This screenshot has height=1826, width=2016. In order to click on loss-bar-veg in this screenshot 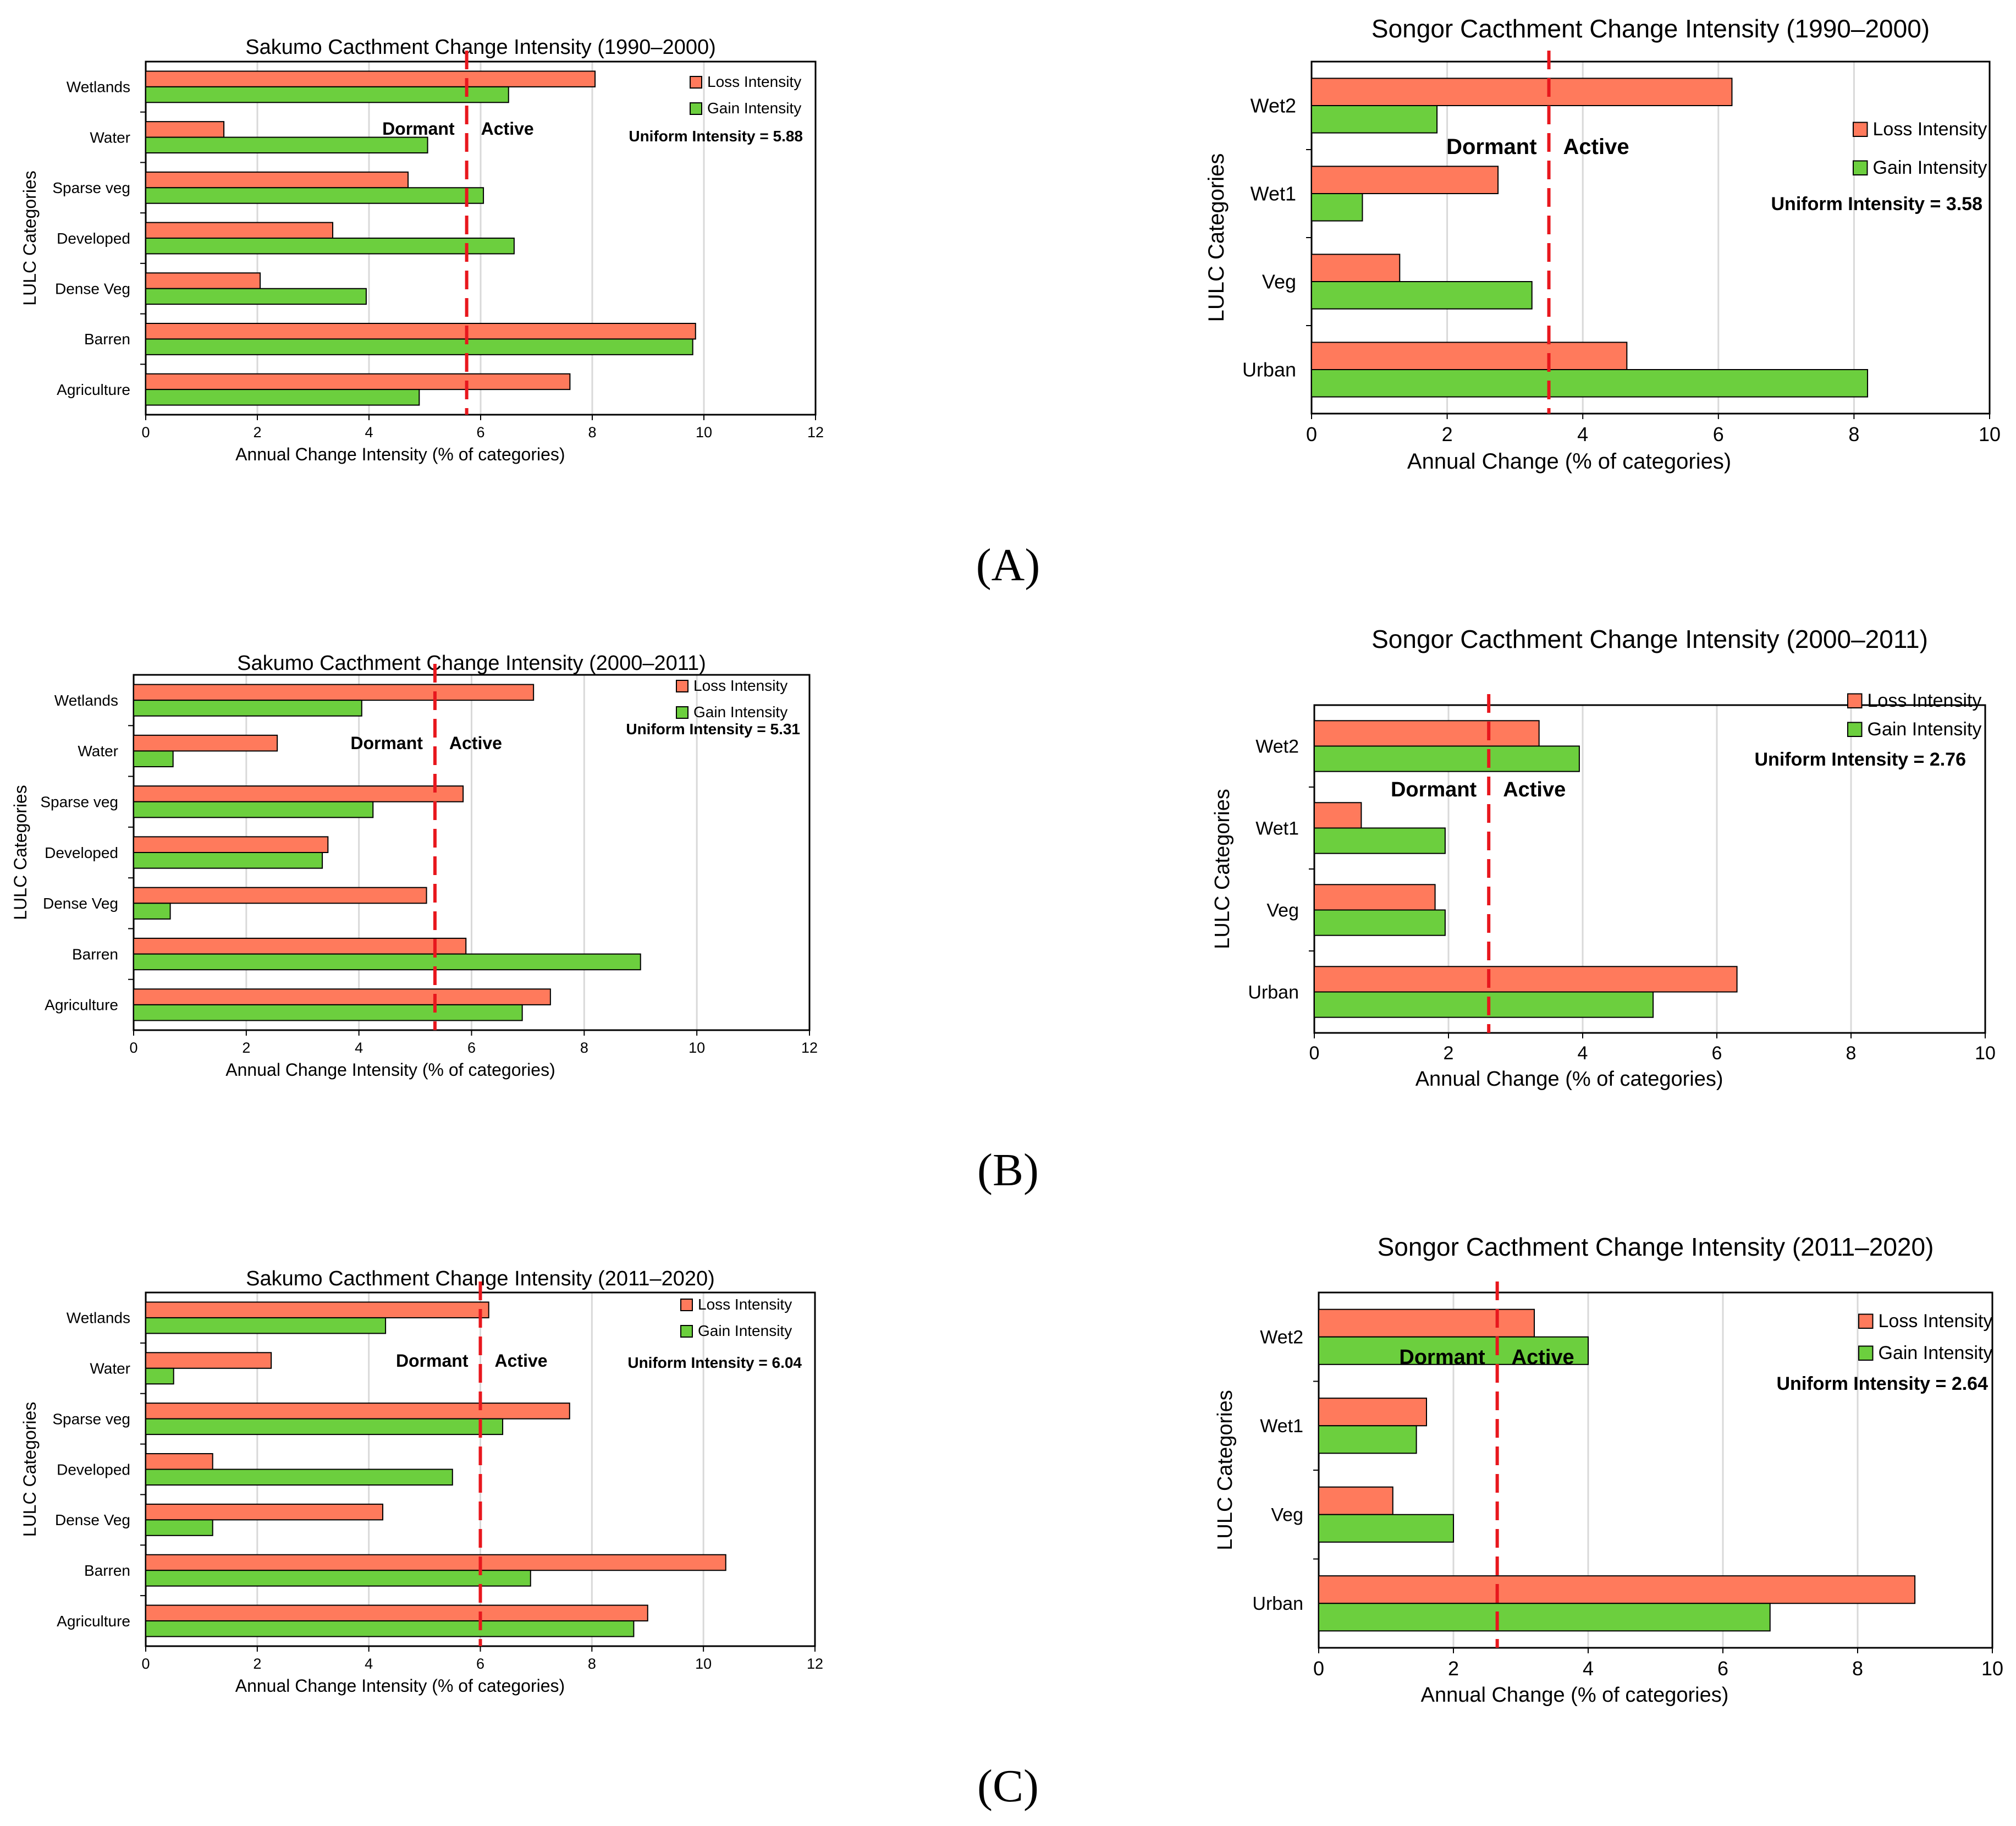, I will do `click(1356, 268)`.